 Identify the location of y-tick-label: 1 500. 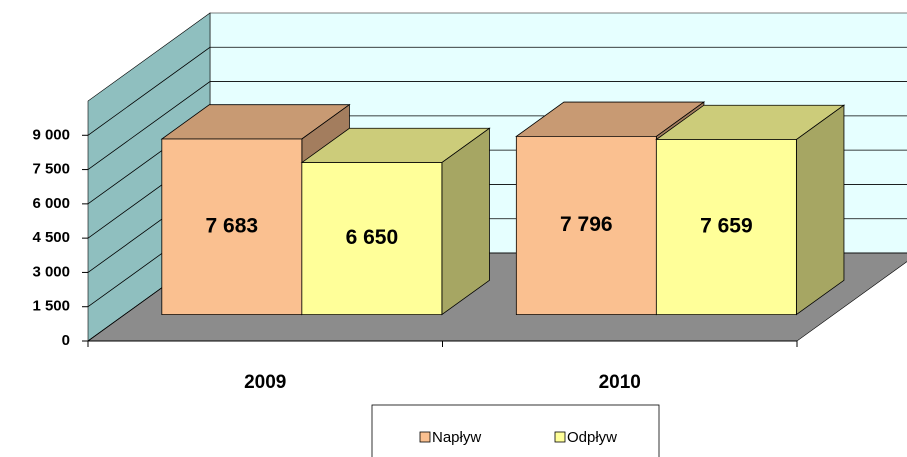
(51, 306).